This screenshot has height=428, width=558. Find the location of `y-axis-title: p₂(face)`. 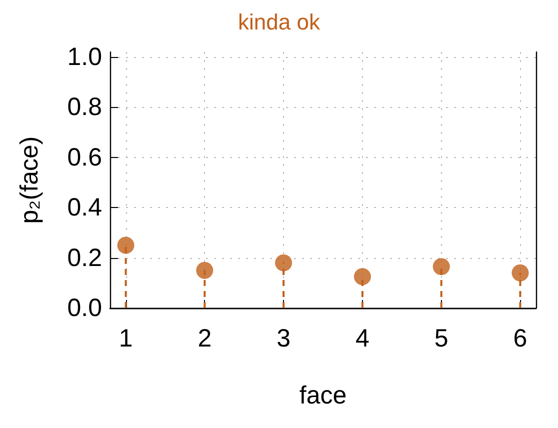

y-axis-title: p₂(face) is located at coordinates (30, 180).